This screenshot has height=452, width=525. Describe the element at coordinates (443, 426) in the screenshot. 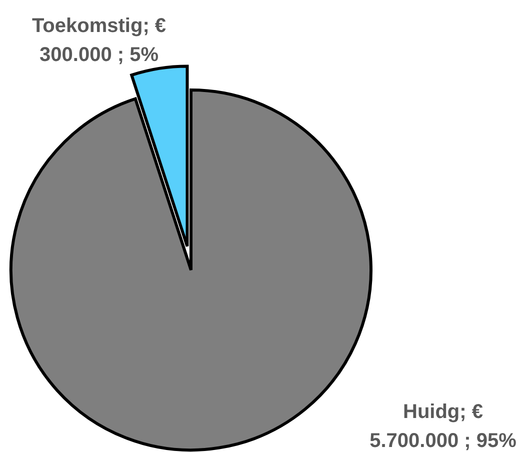

I see `slice-label: Huidg; € 5.700.000 ; 95%` at that location.